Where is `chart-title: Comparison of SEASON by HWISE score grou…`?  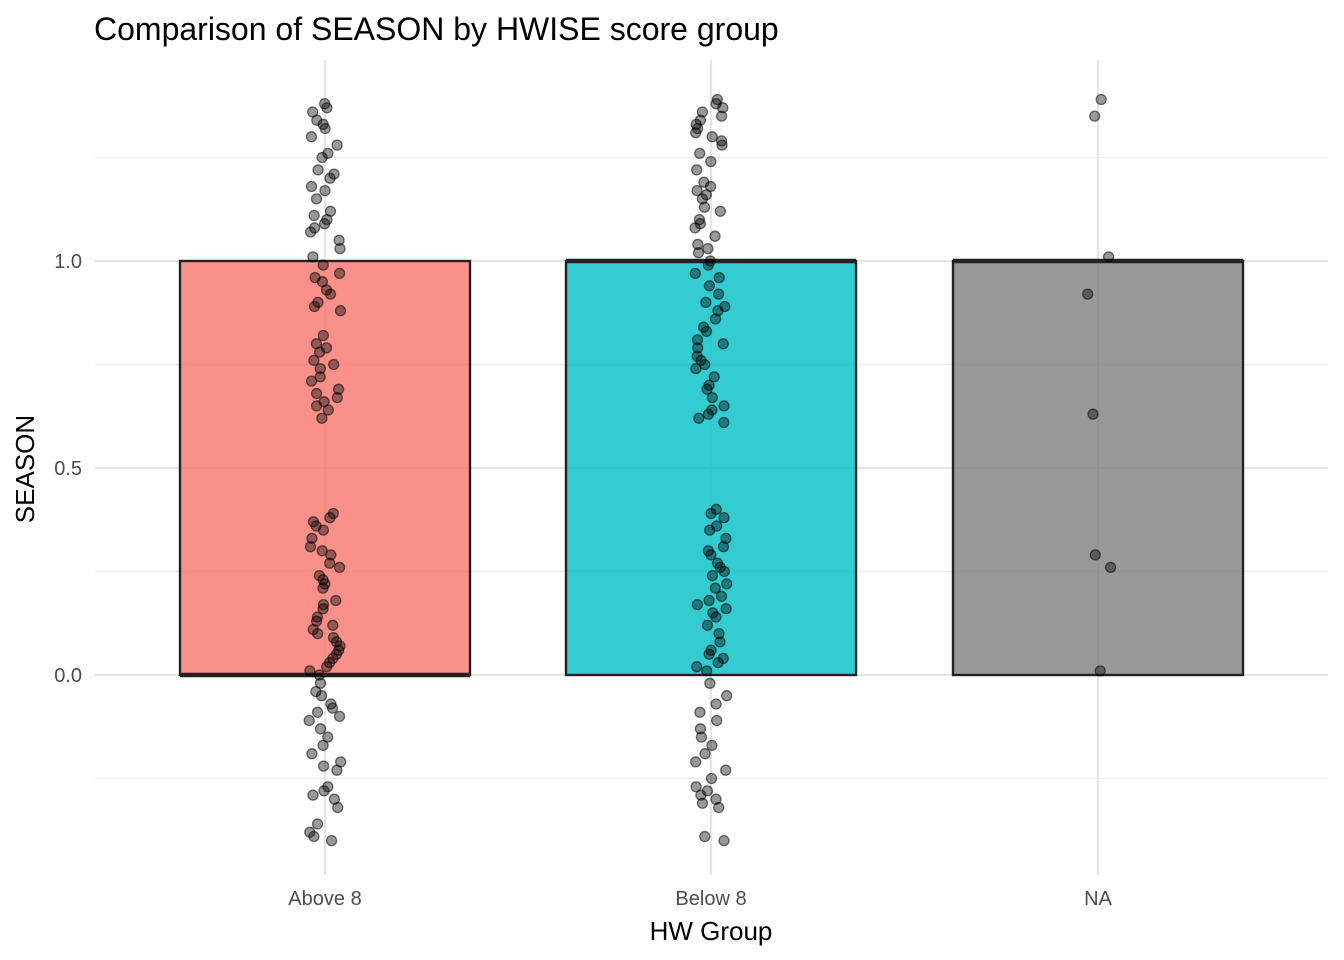 chart-title: Comparison of SEASON by HWISE score grou… is located at coordinates (436, 29).